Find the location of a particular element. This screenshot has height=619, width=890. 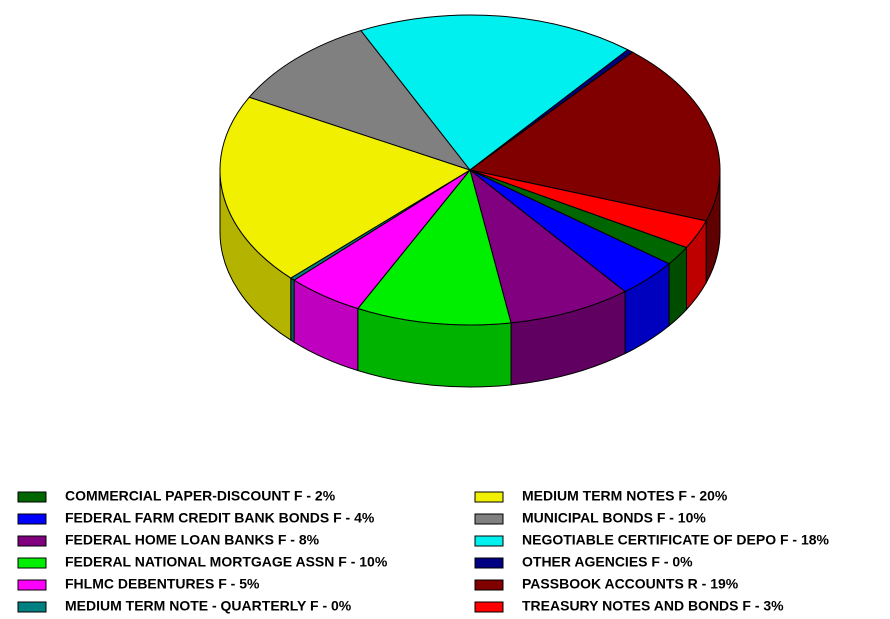

legend-label: PASSBOOK ACCOUNTS R - 19% is located at coordinates (630, 584).